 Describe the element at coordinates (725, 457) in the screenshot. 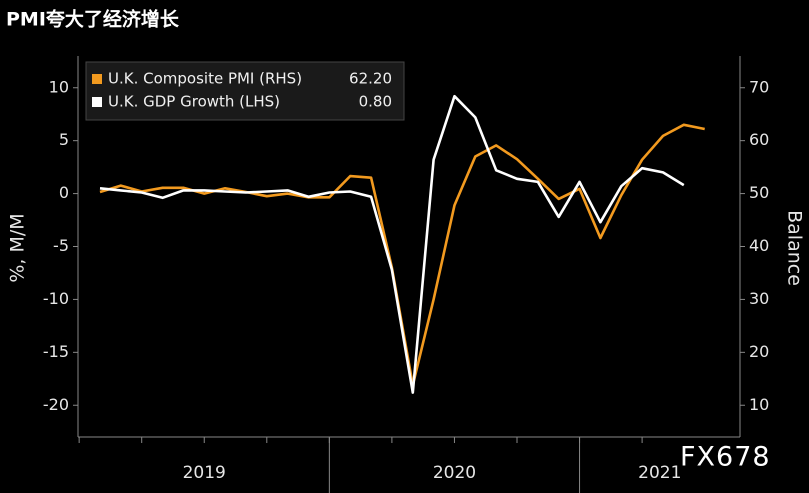

I see `watermark: FX678` at that location.